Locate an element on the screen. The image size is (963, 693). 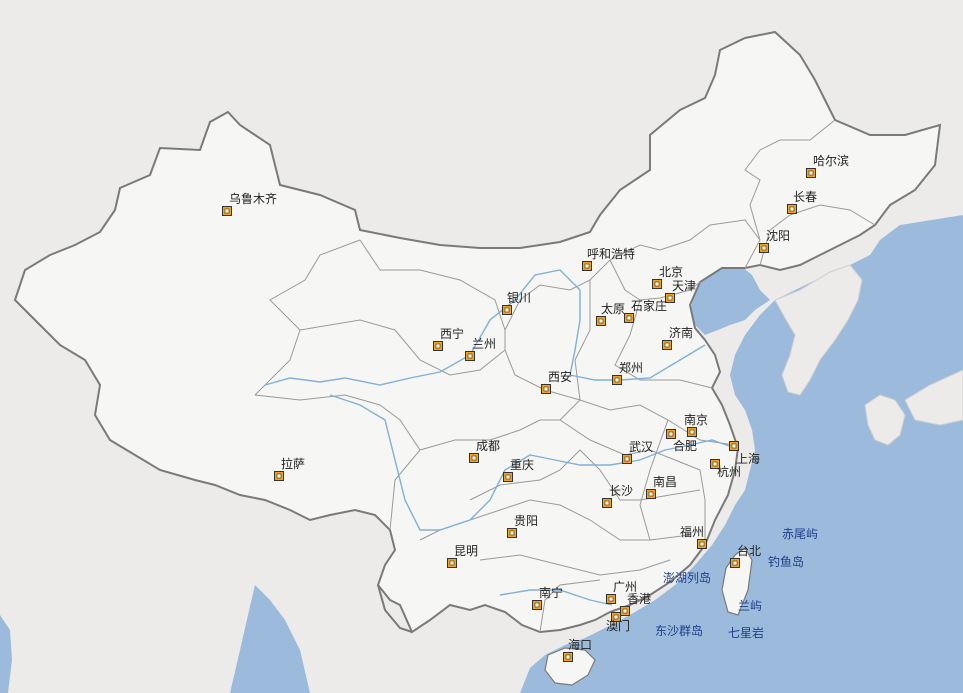
city-marker-hangzhou is located at coordinates (715, 464).